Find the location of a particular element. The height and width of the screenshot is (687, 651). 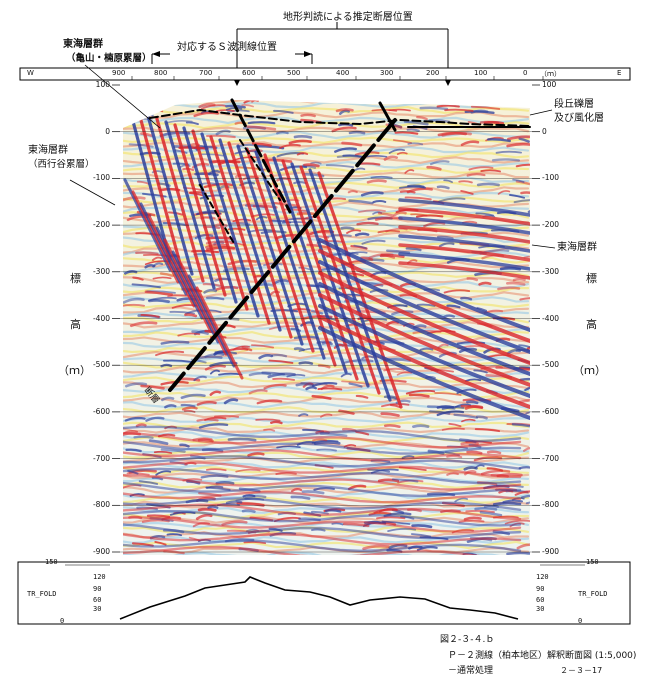

elevation-tick-left--800: -800 is located at coordinates (101, 505).